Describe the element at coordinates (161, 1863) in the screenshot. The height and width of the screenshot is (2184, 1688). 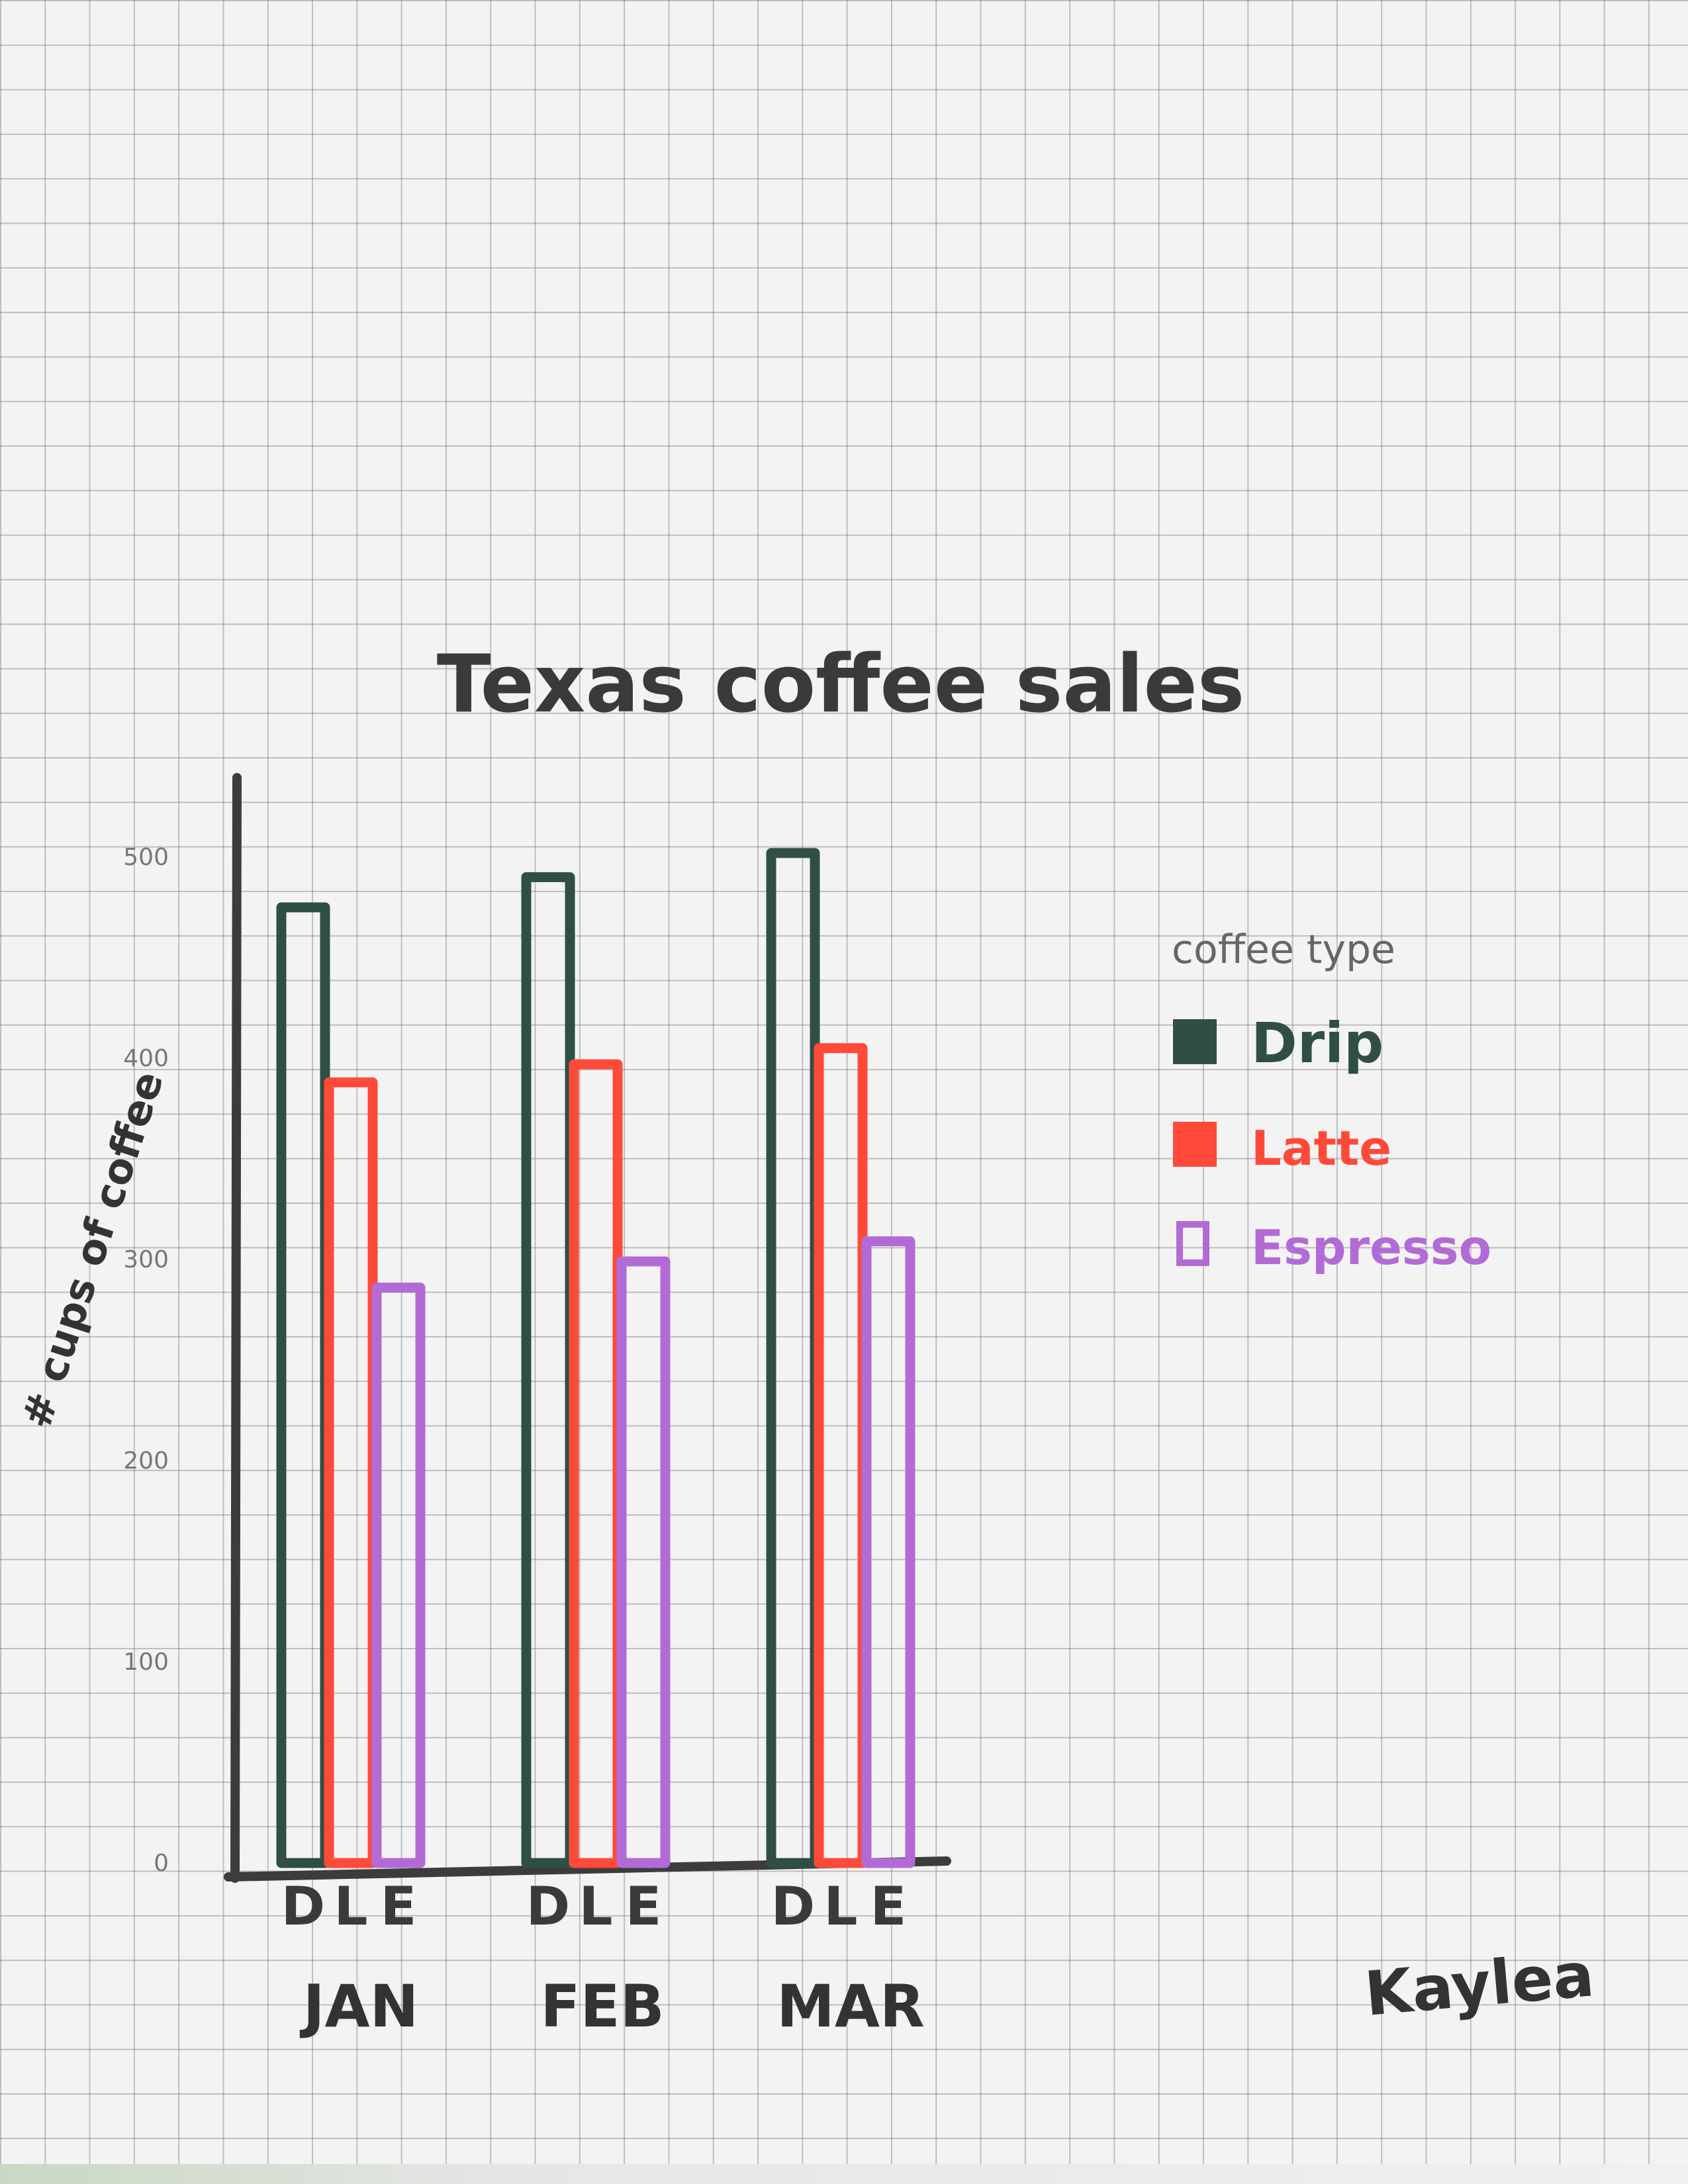
I see `y-tick-label: 0` at that location.